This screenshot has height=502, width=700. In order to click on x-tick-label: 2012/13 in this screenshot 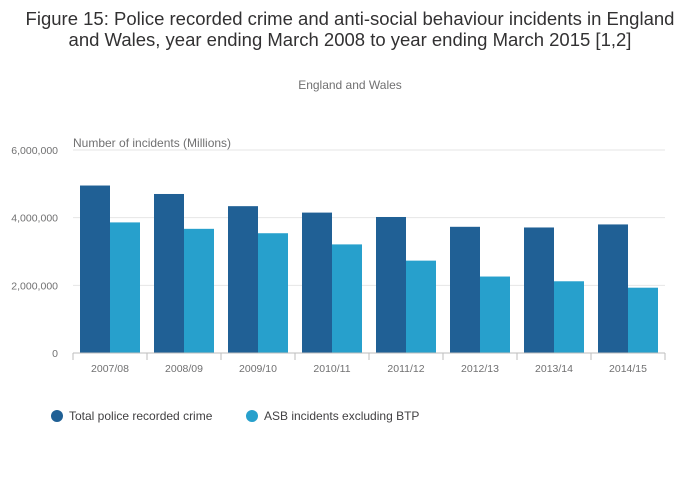, I will do `click(480, 369)`.